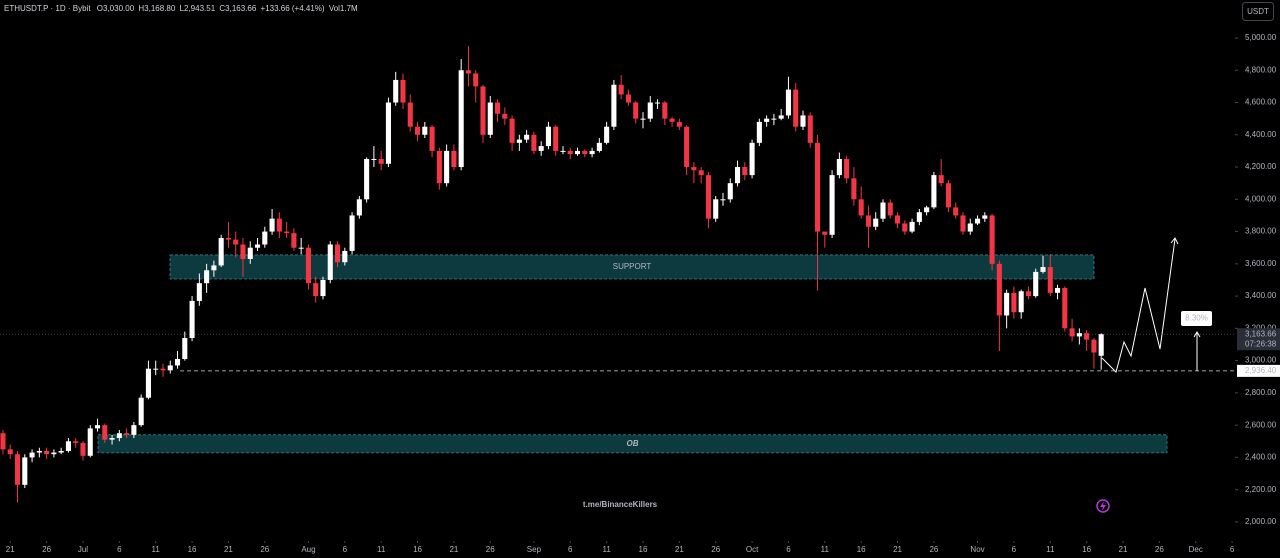 The height and width of the screenshot is (558, 1280). Describe the element at coordinates (198, 8) in the screenshot. I see `low: L2,943.51` at that location.